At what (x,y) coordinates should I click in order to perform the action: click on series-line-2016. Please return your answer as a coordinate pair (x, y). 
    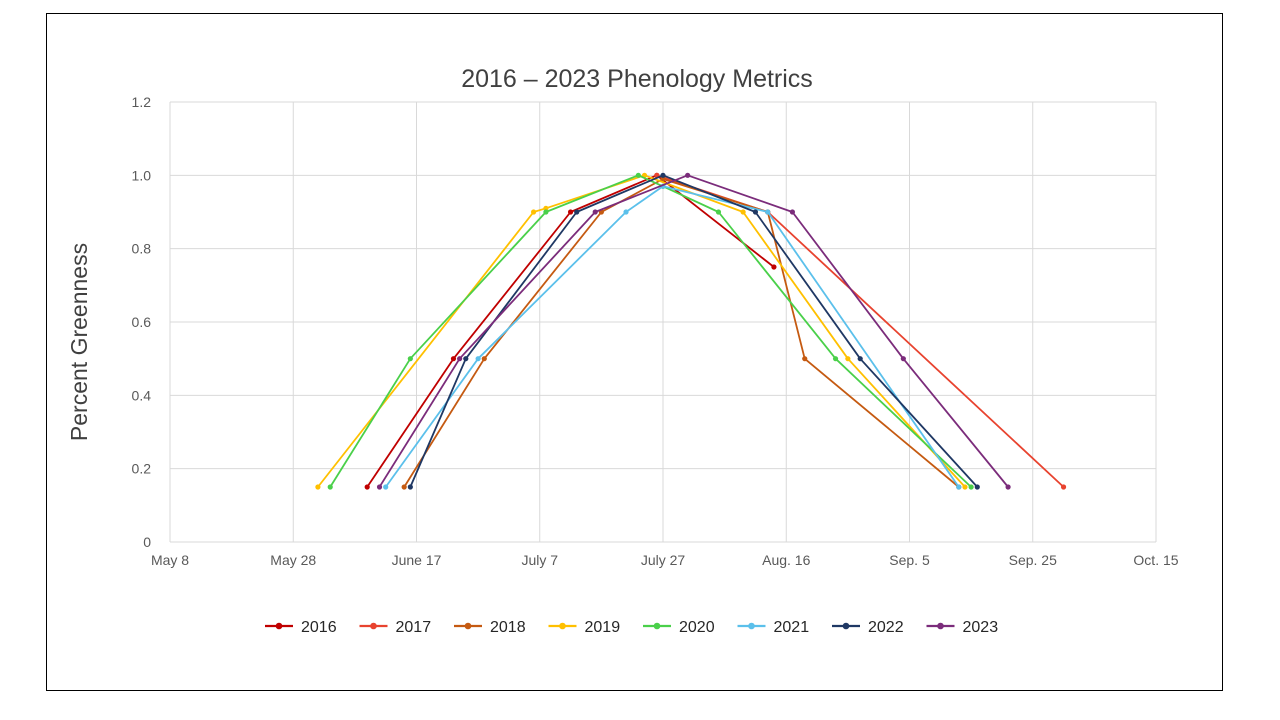
    Looking at the image, I should click on (570, 331).